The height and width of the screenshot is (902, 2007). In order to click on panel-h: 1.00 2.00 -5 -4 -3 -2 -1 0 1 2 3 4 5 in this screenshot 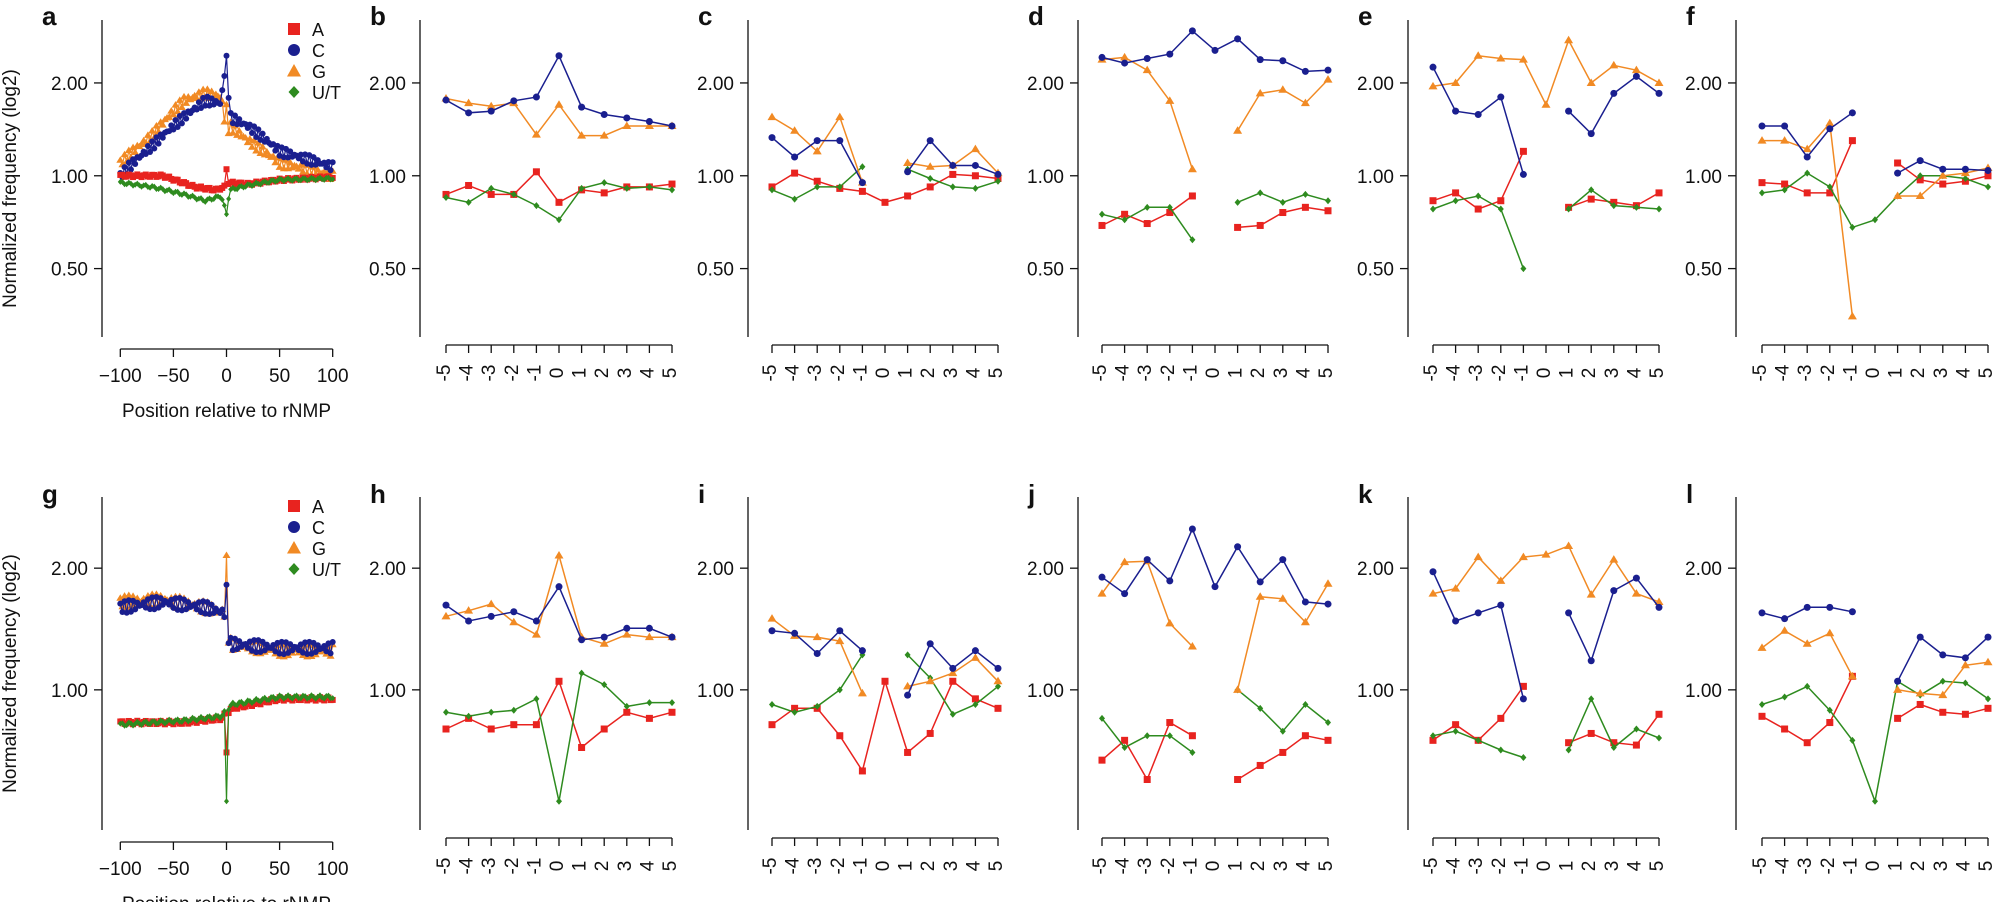, I will do `click(525, 685)`.